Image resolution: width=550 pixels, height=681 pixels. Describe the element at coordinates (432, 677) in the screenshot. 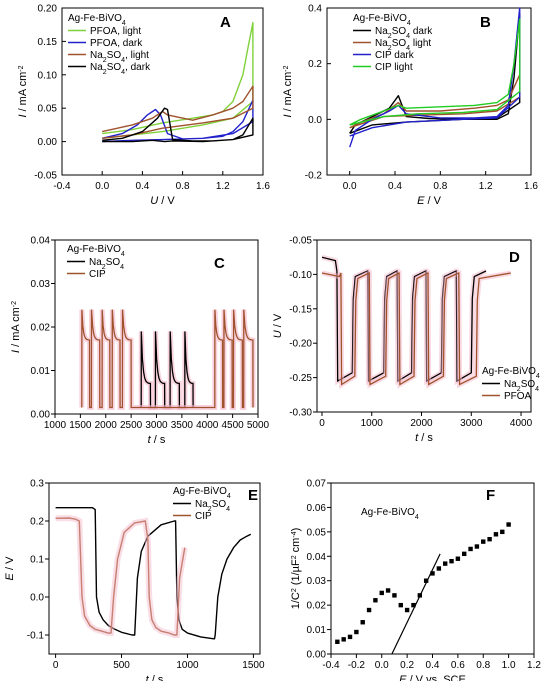

I see `x-axis-label: E / V vs. SCE` at that location.